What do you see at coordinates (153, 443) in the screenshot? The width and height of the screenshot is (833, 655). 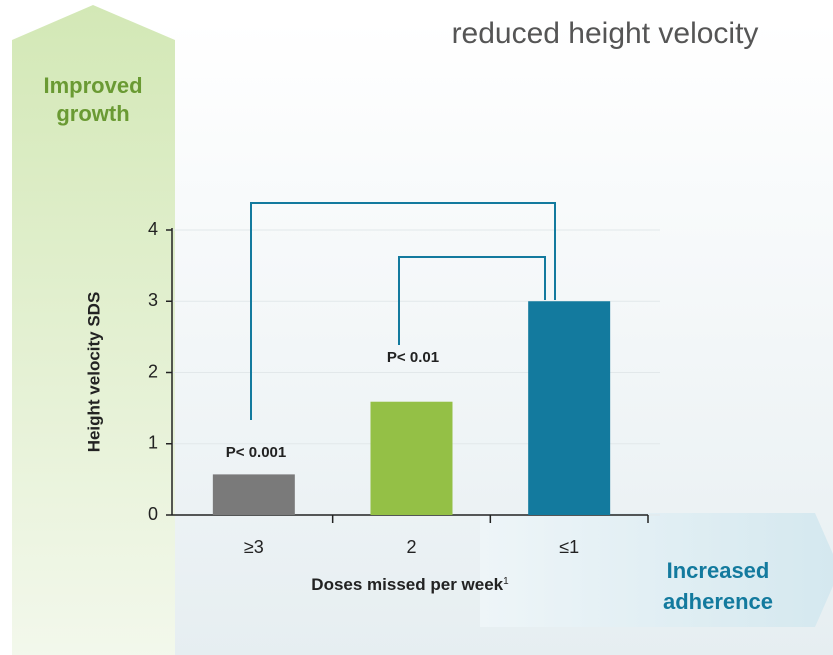 I see `y-tick-label: 1` at bounding box center [153, 443].